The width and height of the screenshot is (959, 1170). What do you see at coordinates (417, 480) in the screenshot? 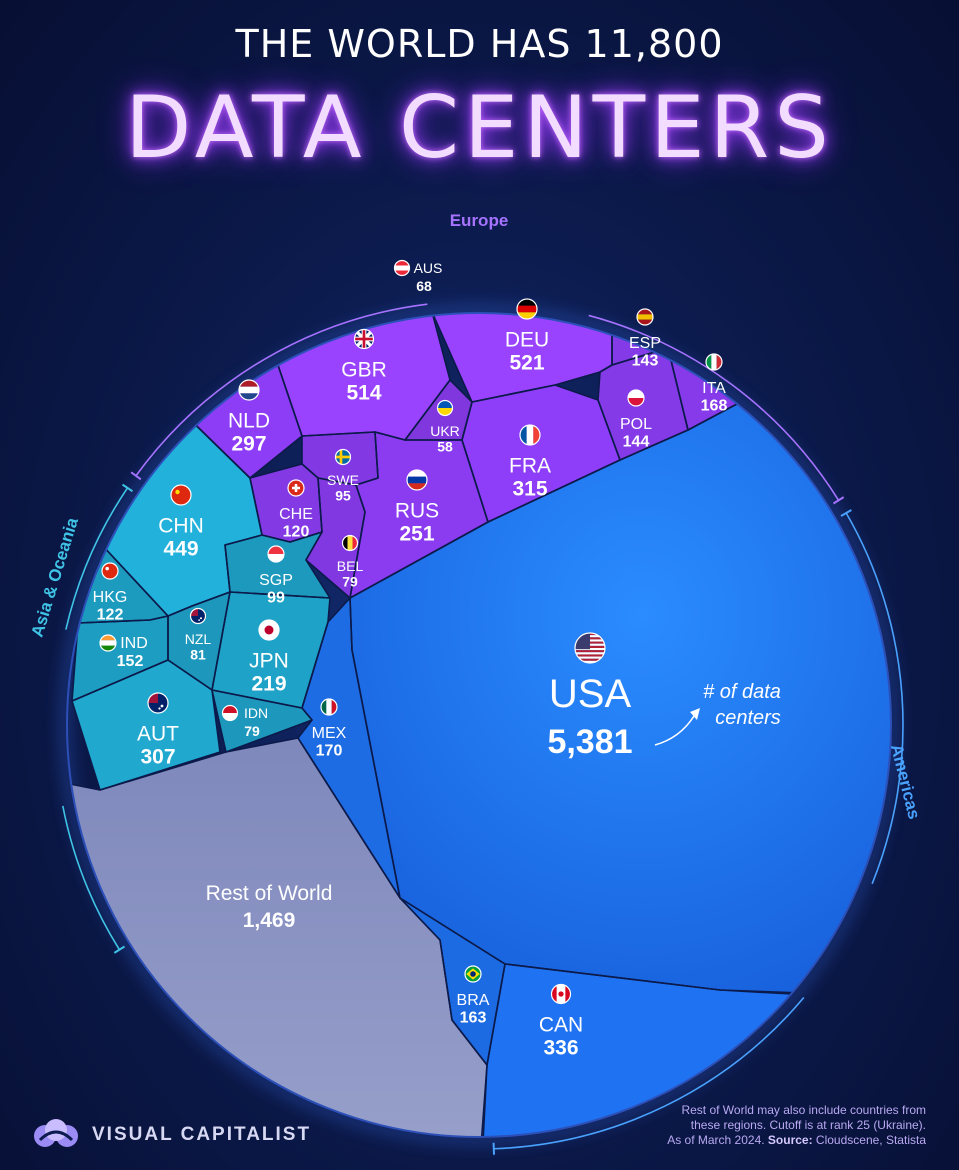
I see `flag-rus-icon` at bounding box center [417, 480].